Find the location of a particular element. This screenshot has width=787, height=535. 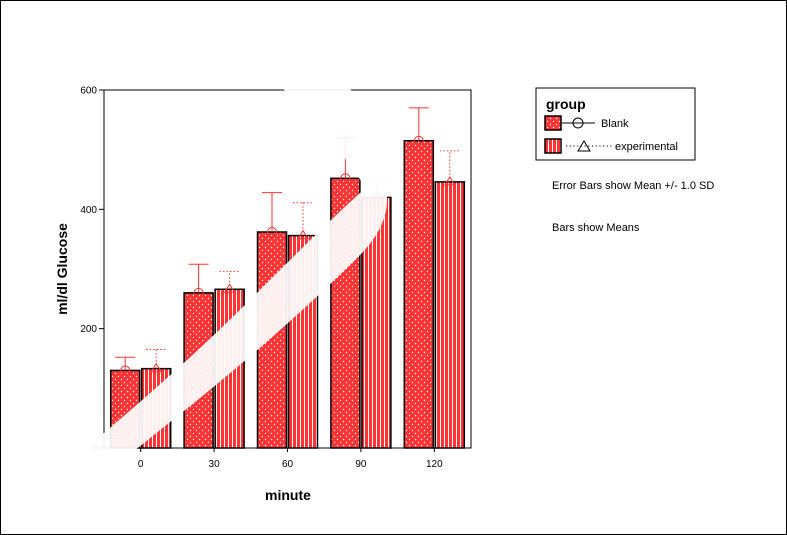

x-axis: 0 30 60 90 120 is located at coordinates (290, 459).